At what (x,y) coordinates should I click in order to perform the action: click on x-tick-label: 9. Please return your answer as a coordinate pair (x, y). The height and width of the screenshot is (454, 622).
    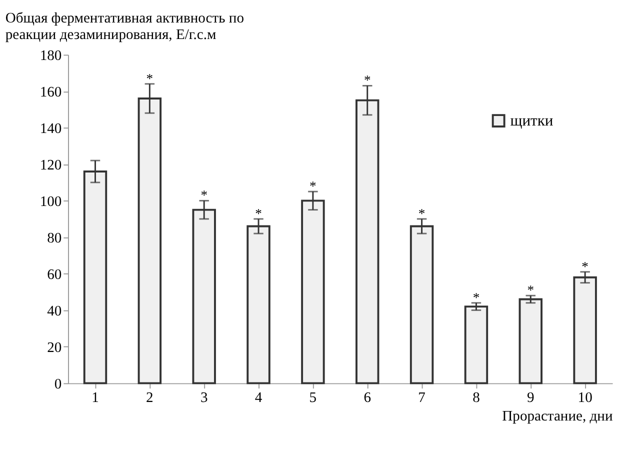
    Looking at the image, I should click on (530, 398).